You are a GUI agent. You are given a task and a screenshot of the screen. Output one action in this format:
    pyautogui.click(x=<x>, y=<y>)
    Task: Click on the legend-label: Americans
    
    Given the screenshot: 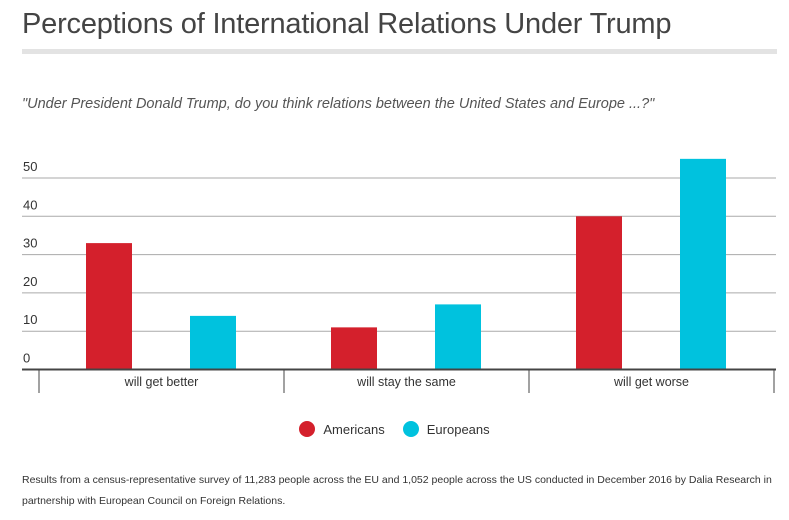 What is the action you would take?
    pyautogui.click(x=354, y=429)
    